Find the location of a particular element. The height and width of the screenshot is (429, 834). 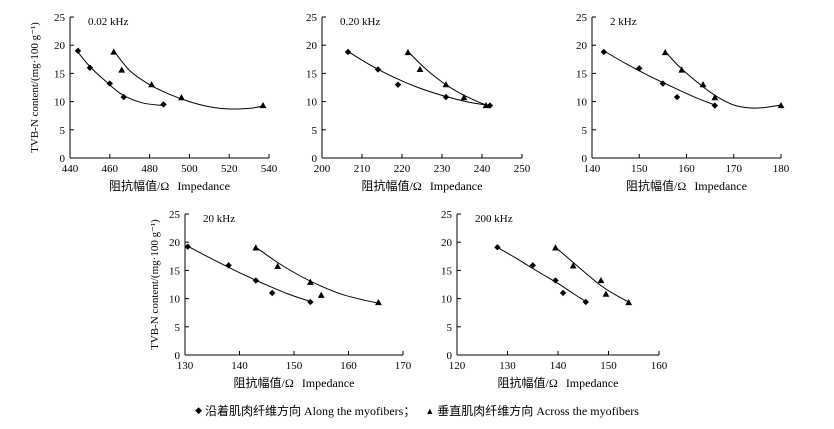

x-tick-label: 180 is located at coordinates (781, 169).